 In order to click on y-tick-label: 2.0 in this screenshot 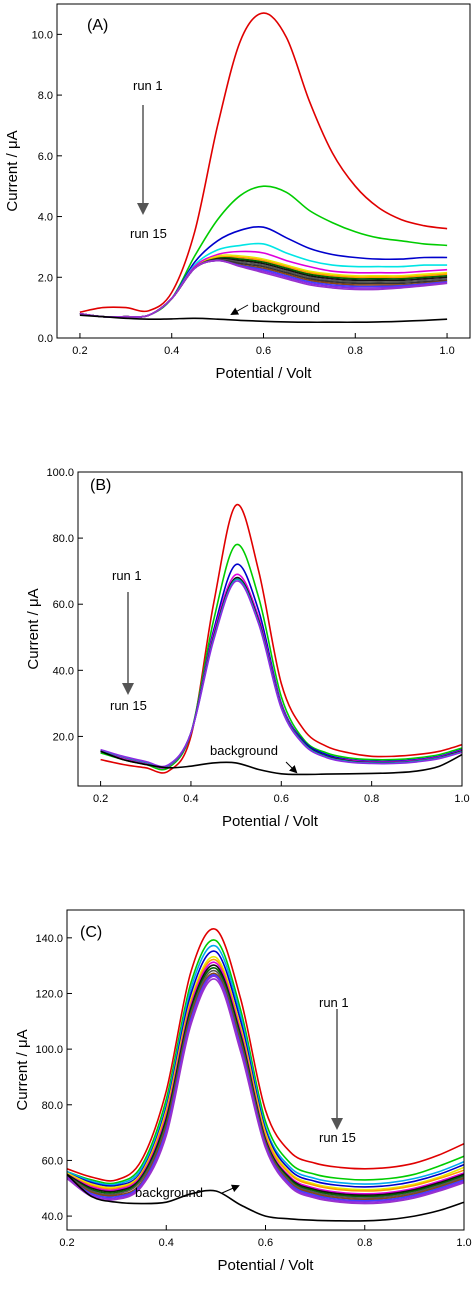, I will do `click(45, 278)`.